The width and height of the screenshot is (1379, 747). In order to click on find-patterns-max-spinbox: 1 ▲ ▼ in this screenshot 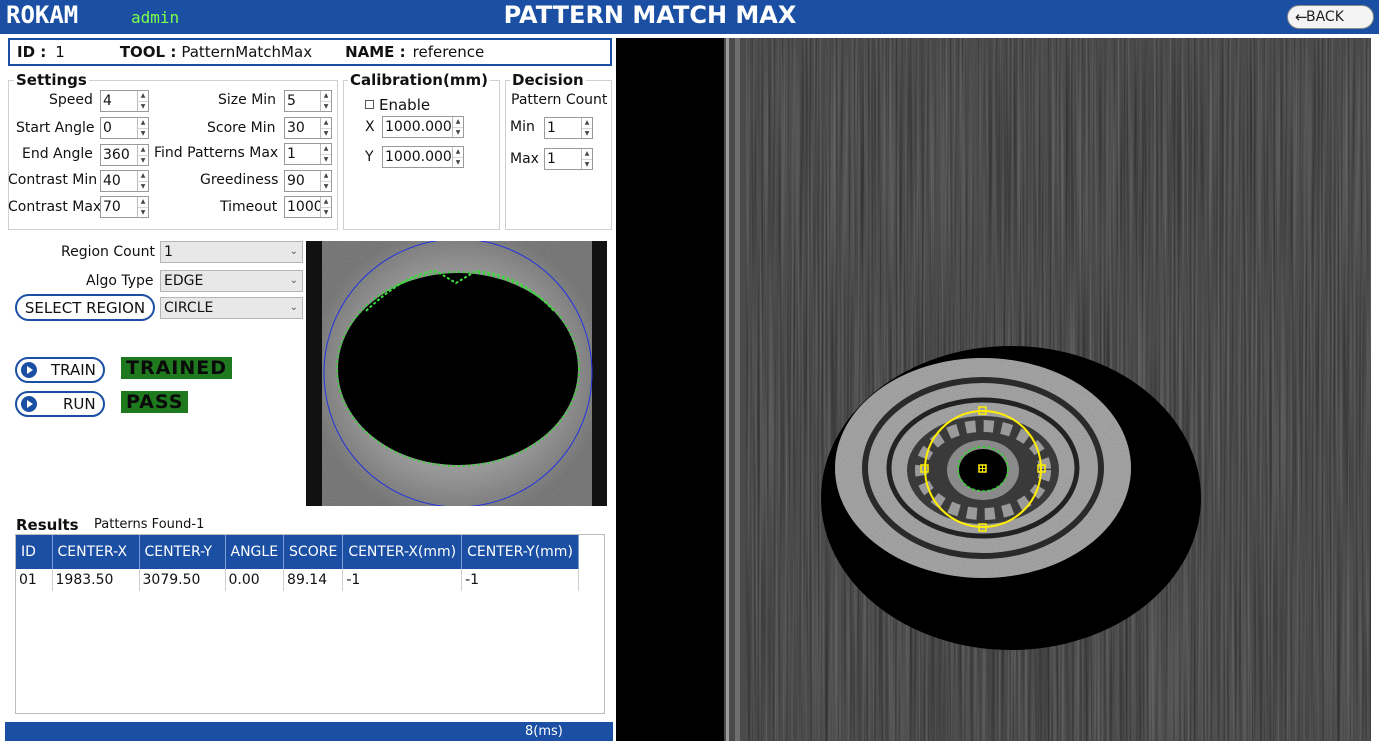, I will do `click(308, 154)`.